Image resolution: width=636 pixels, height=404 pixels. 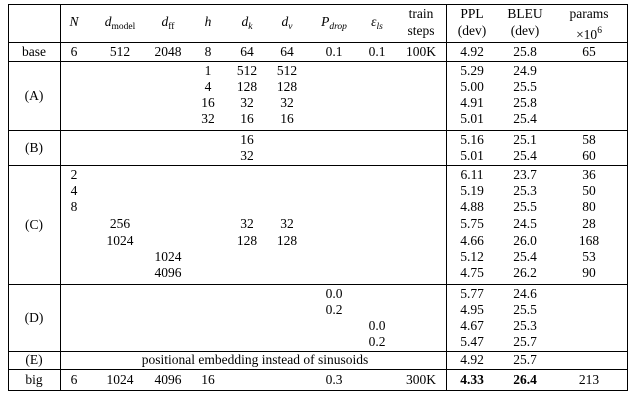 What do you see at coordinates (168, 256) in the screenshot?
I see `cell-d-ff: 1024` at bounding box center [168, 256].